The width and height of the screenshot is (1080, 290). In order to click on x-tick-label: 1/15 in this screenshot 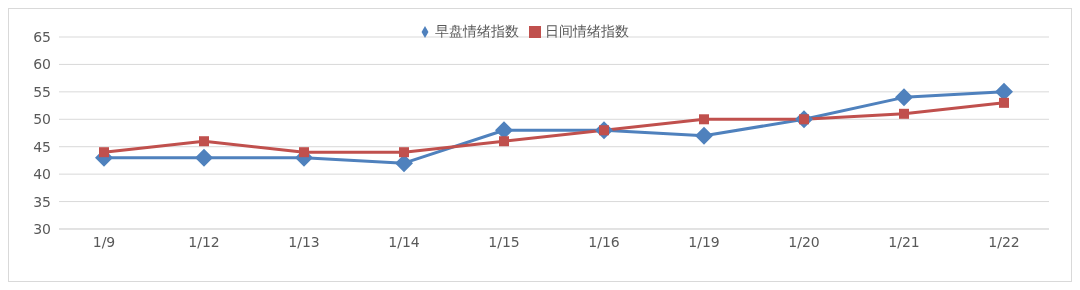, I will do `click(504, 241)`.